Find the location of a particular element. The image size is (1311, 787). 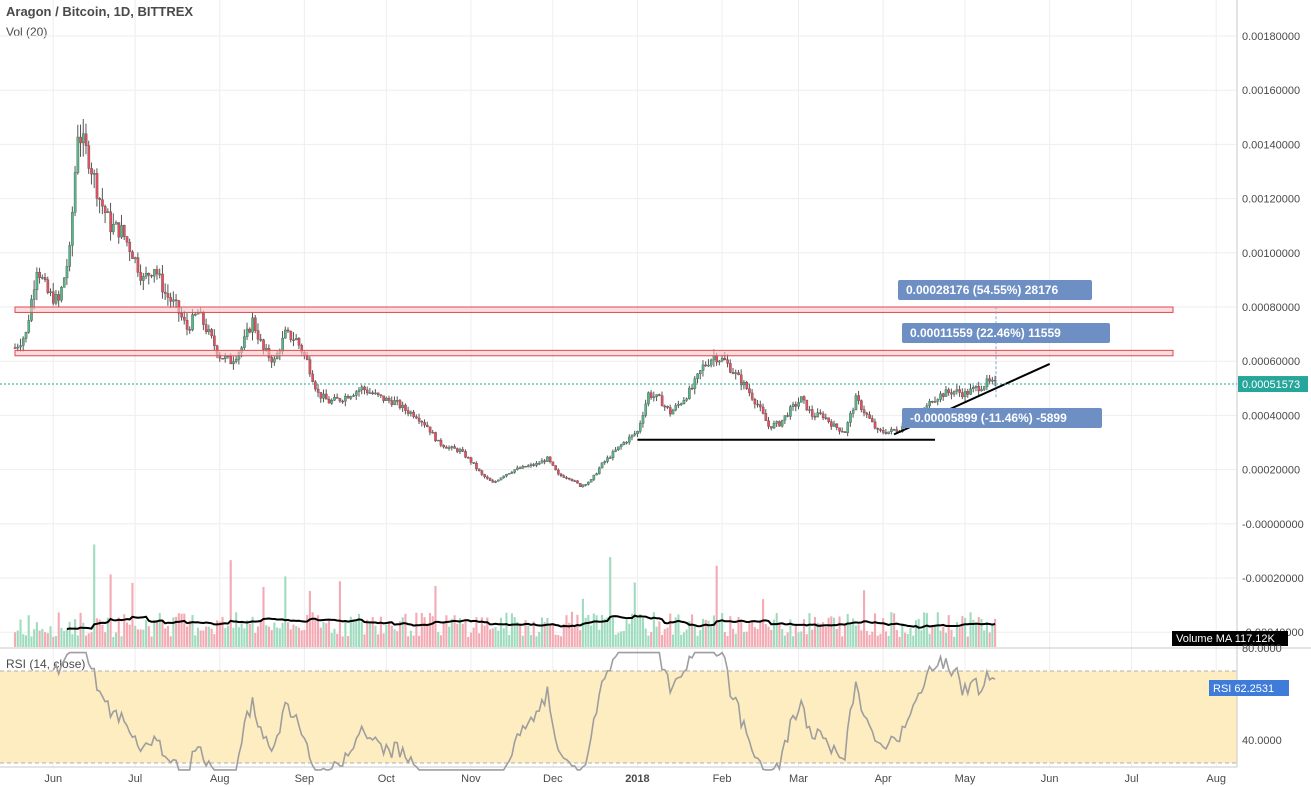

time-tick-label: Jun is located at coordinates (1050, 779).